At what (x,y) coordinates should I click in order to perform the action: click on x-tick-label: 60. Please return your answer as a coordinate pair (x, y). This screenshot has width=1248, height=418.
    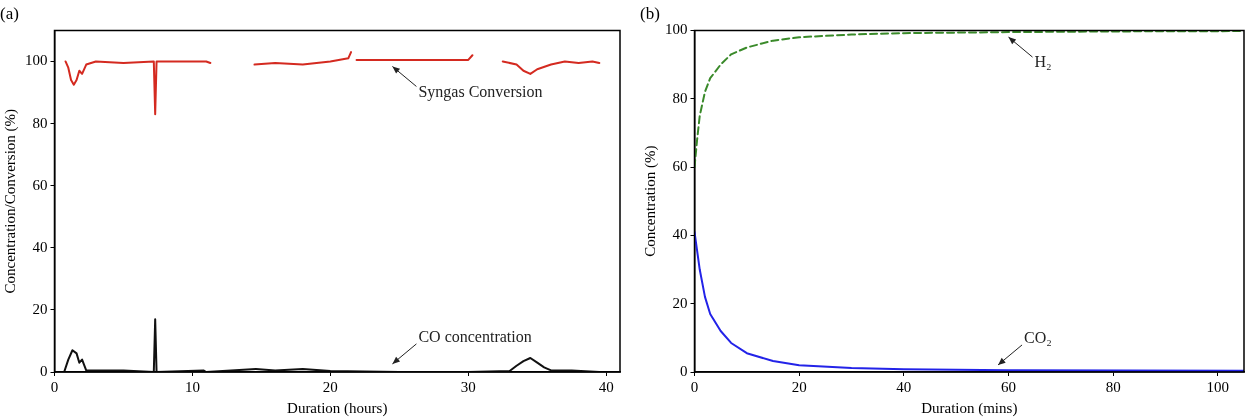
    Looking at the image, I should click on (1008, 386).